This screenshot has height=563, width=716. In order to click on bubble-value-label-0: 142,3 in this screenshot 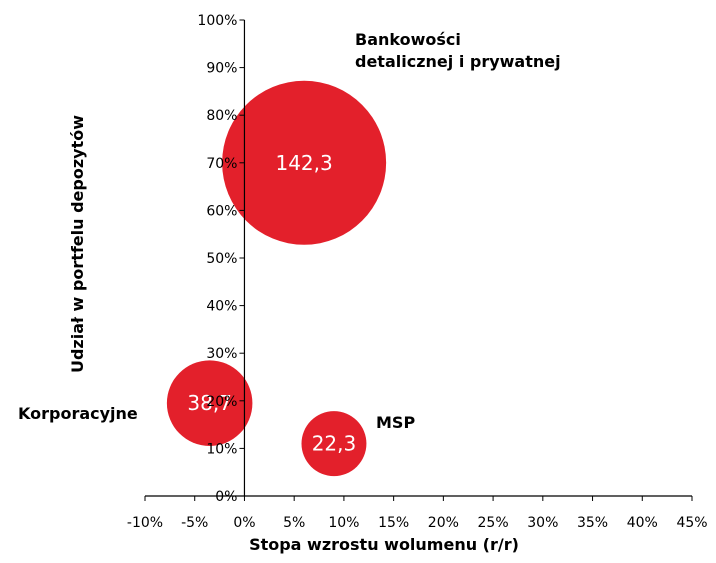, I will do `click(303, 163)`.